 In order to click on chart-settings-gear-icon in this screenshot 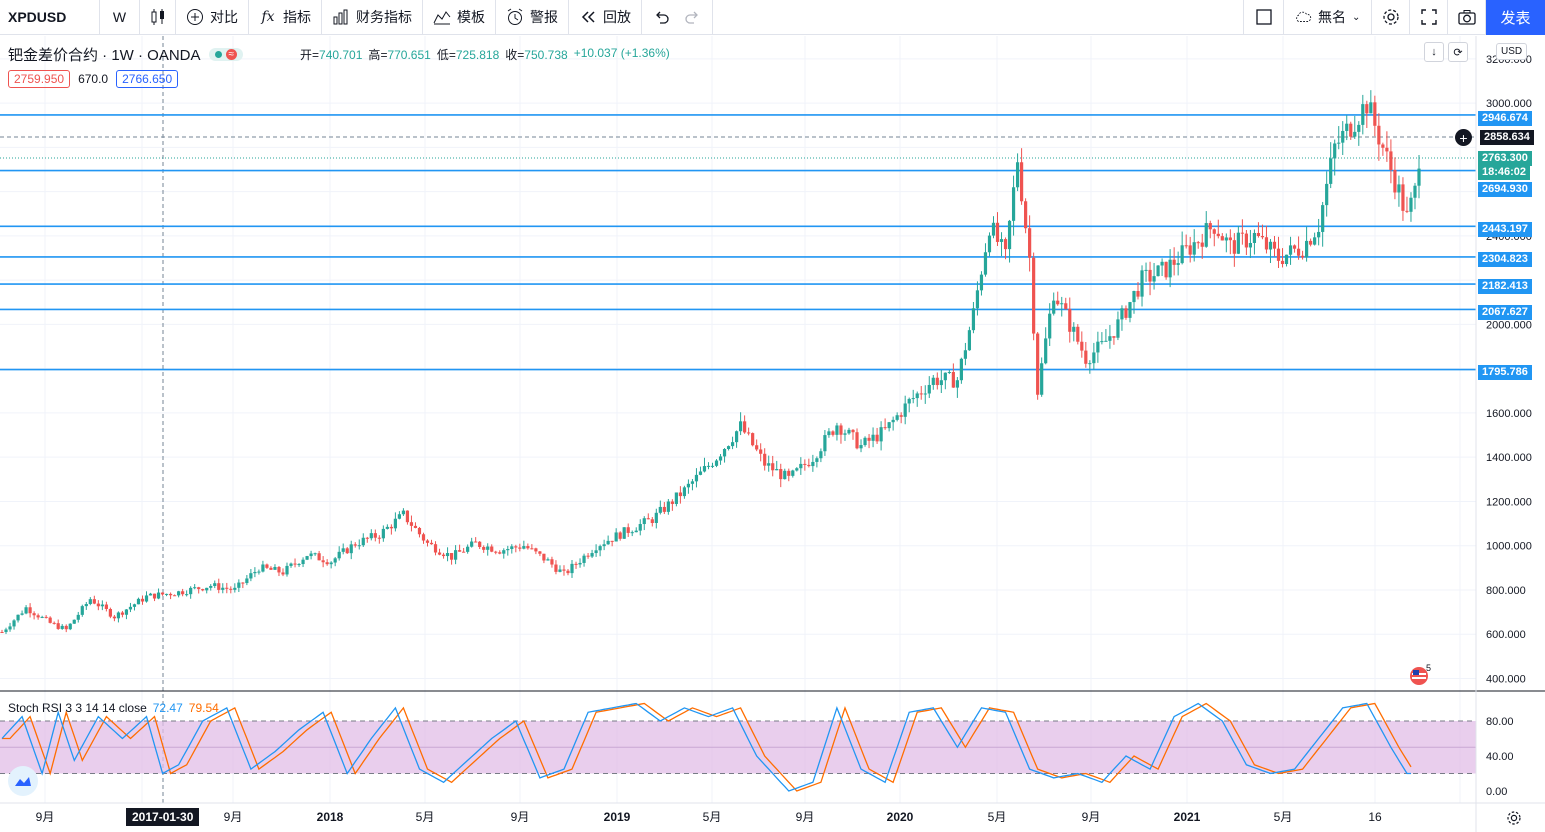, I will do `click(1514, 818)`.